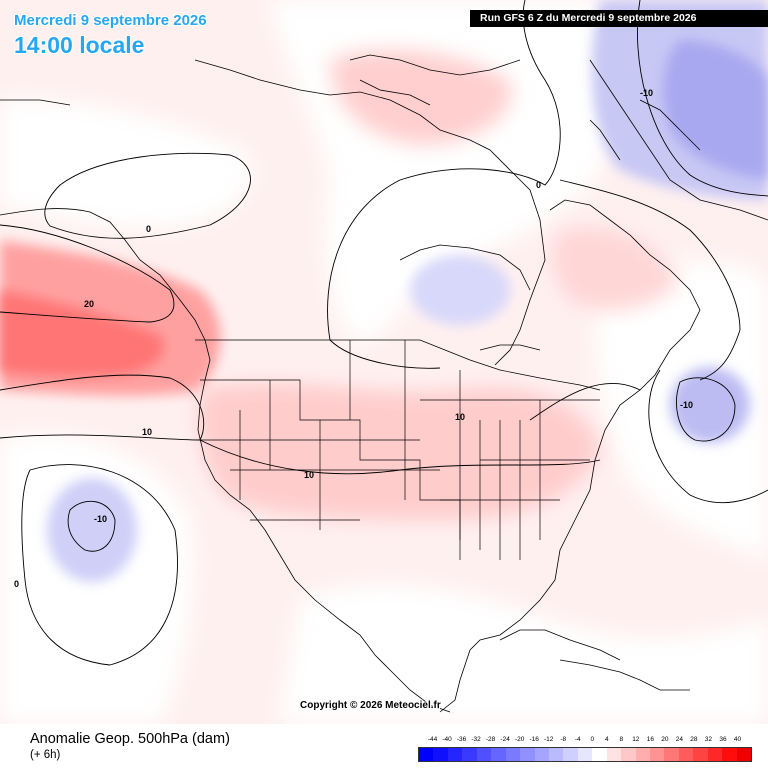 The height and width of the screenshot is (768, 768). What do you see at coordinates (737, 739) in the screenshot?
I see `legend-value-label: 40` at bounding box center [737, 739].